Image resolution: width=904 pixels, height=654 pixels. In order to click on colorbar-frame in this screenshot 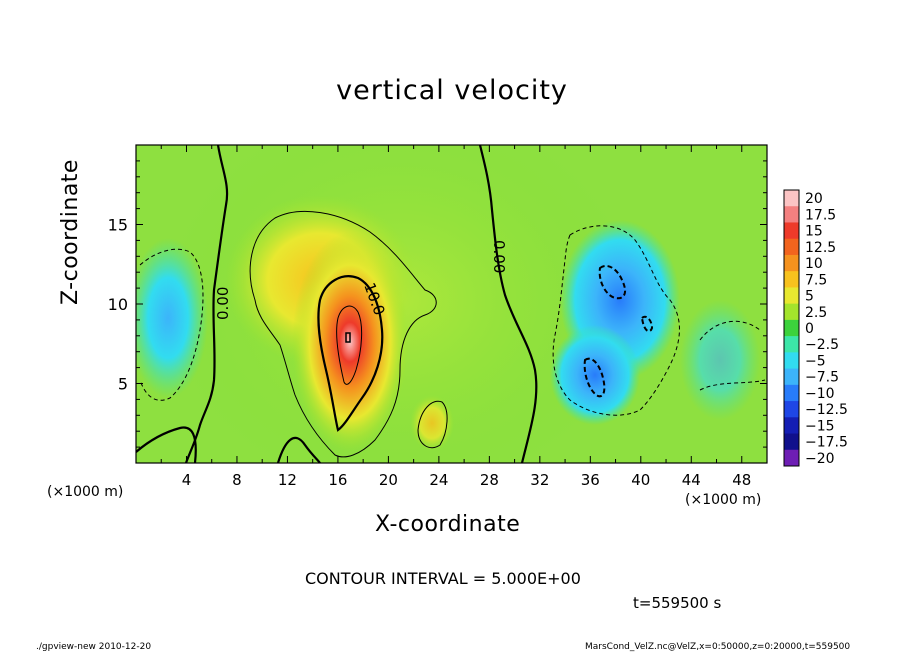, I will do `click(791, 328)`.